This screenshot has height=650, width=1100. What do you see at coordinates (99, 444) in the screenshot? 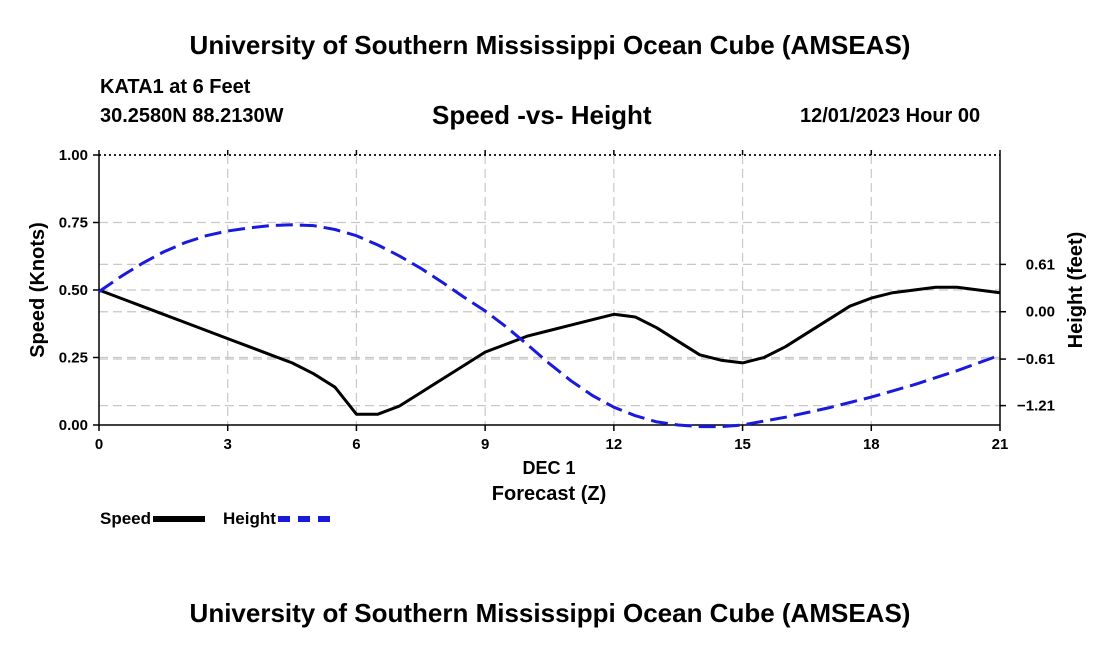
I see `x-tick-label: 0` at bounding box center [99, 444].